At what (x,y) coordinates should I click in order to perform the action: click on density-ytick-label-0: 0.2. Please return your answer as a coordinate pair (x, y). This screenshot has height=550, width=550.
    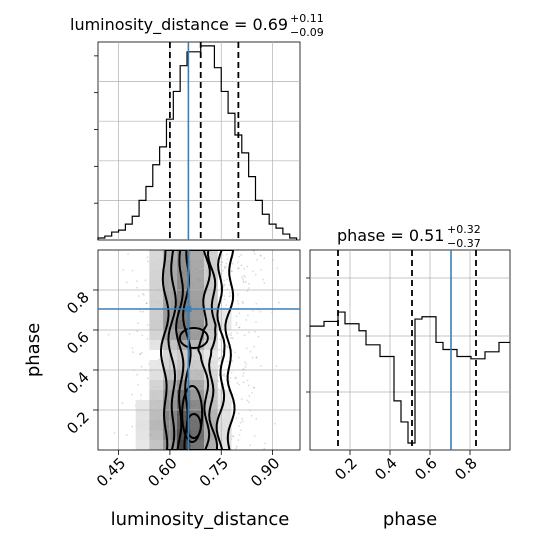
    Looking at the image, I should click on (78, 423).